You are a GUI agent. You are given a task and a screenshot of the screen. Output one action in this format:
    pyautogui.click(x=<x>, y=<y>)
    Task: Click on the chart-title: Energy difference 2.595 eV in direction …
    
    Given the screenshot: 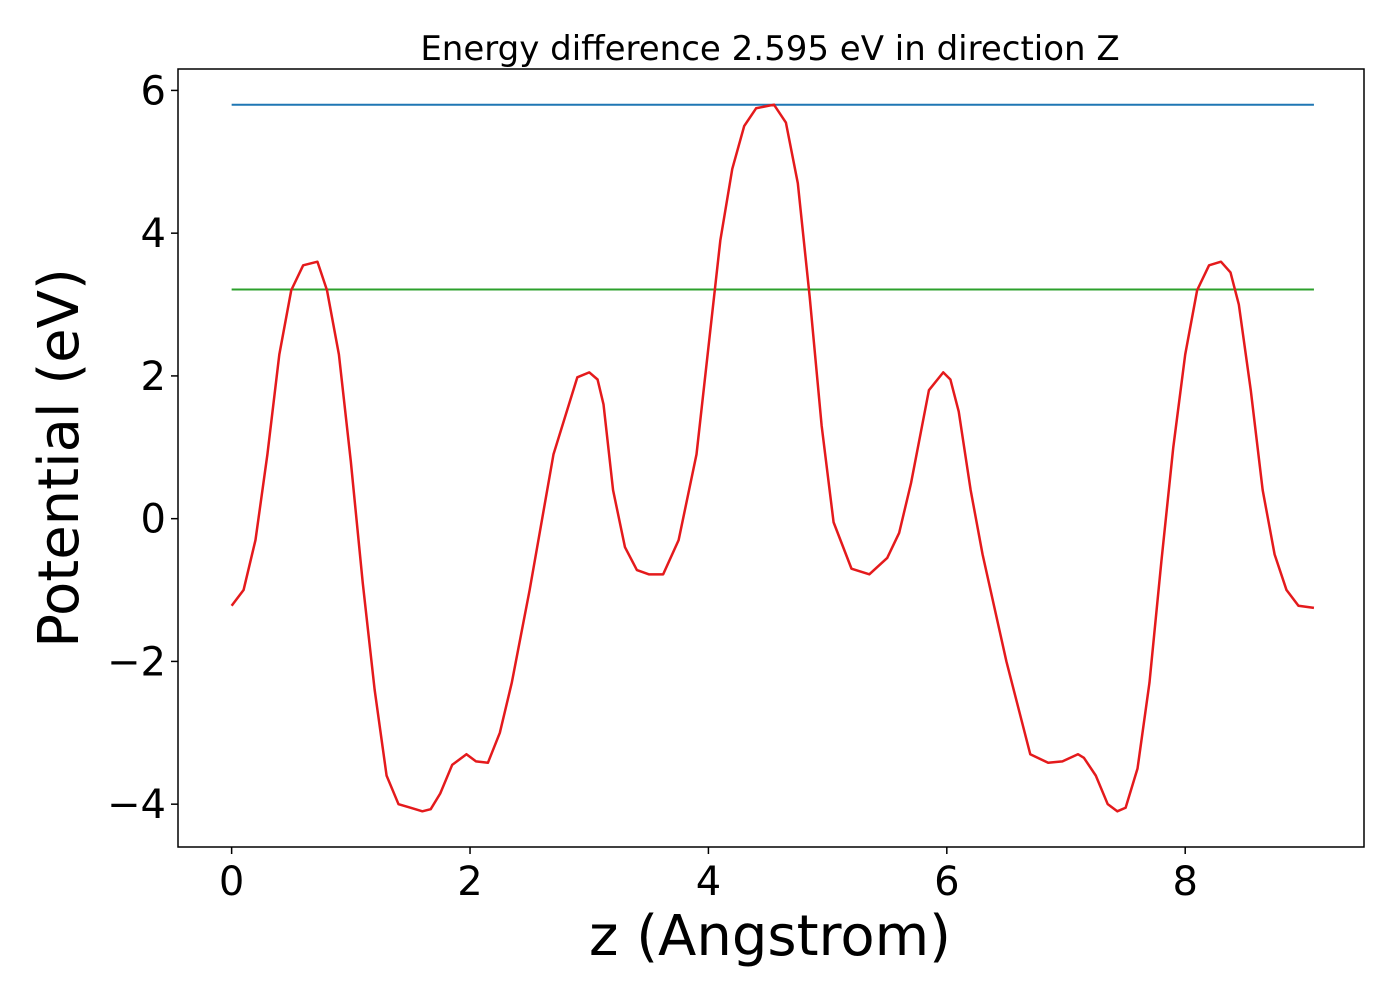 What is the action you would take?
    pyautogui.click(x=769, y=49)
    